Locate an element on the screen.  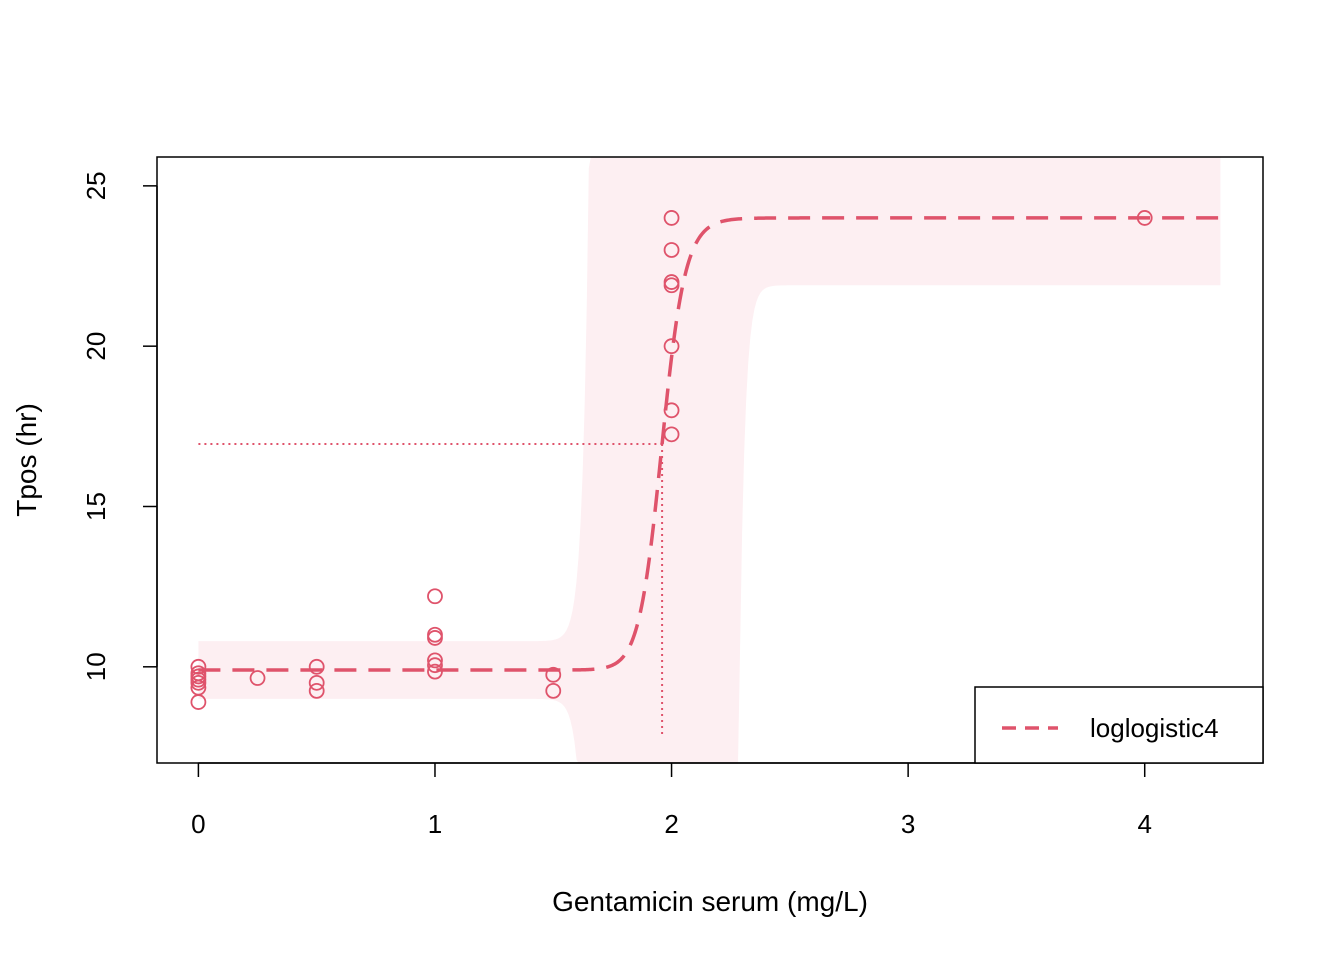
x-tick-label: 1 is located at coordinates (435, 824).